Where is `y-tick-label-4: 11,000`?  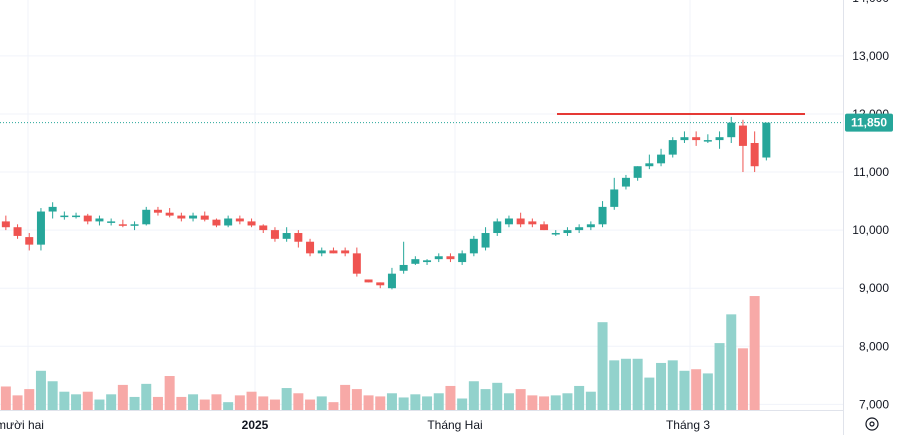
y-tick-label-4: 11,000 is located at coordinates (871, 172).